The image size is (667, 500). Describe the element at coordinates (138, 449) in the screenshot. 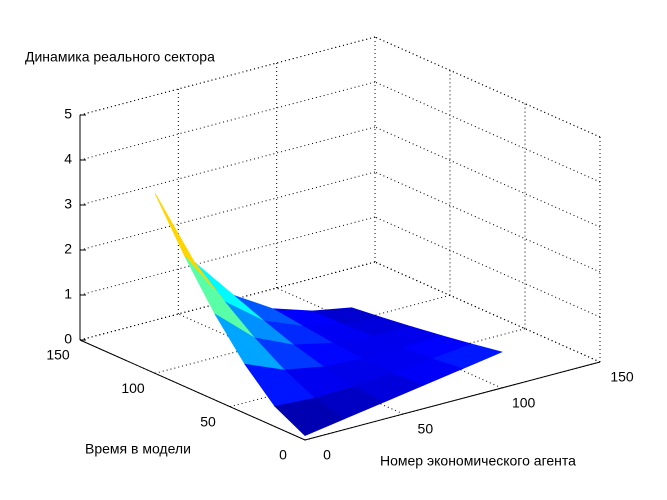

I see `y-axis-label: Время в модели` at that location.